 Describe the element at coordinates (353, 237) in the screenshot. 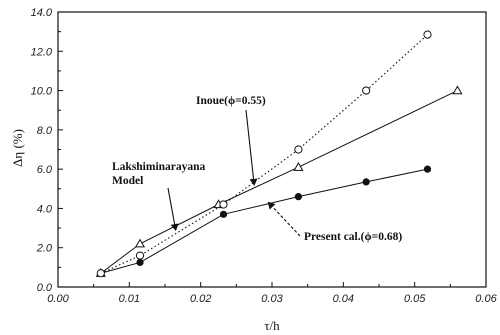

I see `annotation-present-label: Present cal.(ϕ=0.68)` at that location.